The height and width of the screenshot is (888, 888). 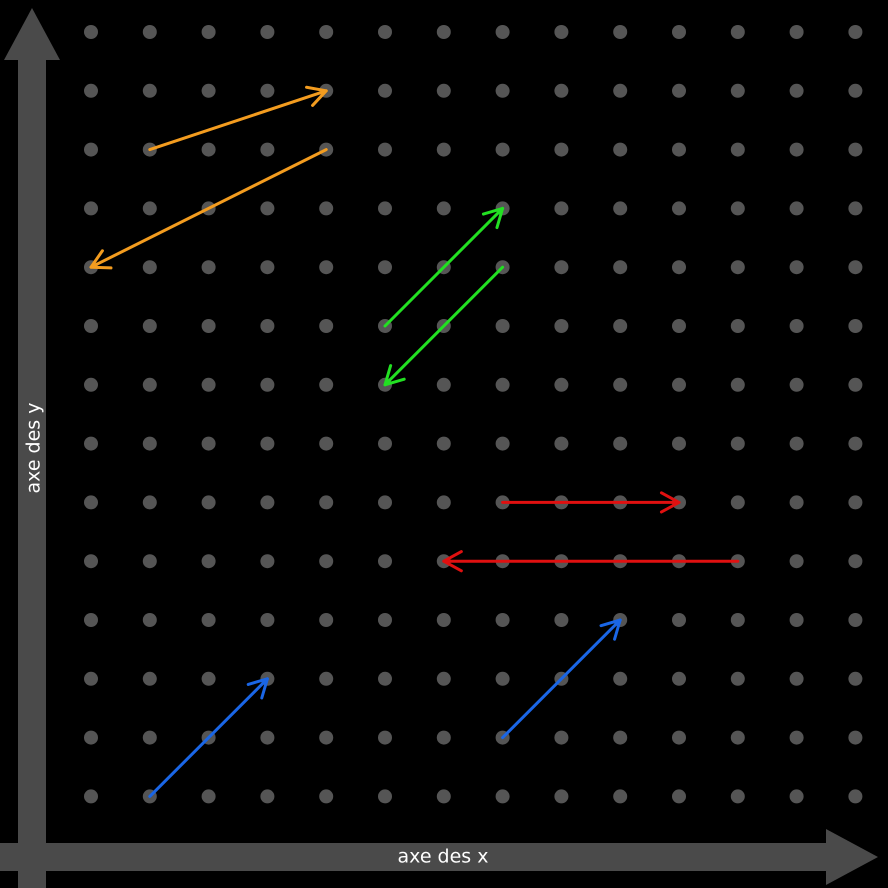 What do you see at coordinates (32, 473) in the screenshot?
I see `y-axis-shaft` at bounding box center [32, 473].